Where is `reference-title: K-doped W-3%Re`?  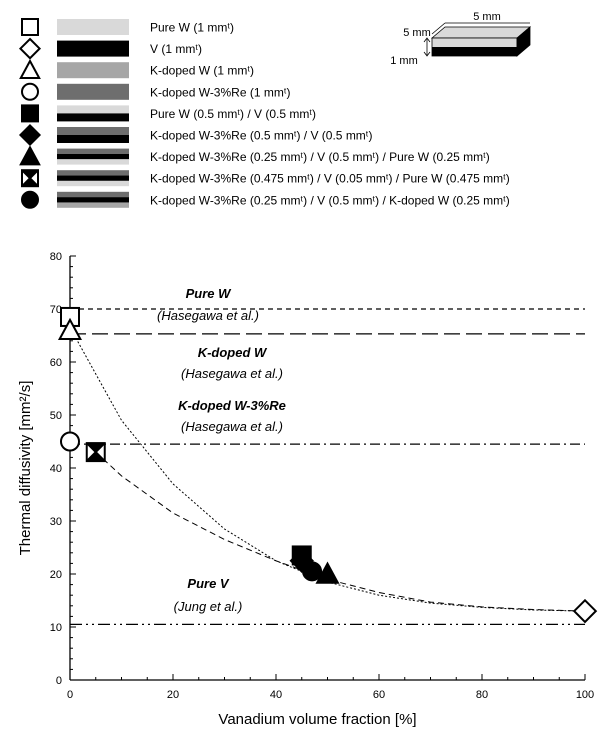 reference-title: K-doped W-3%Re is located at coordinates (232, 405).